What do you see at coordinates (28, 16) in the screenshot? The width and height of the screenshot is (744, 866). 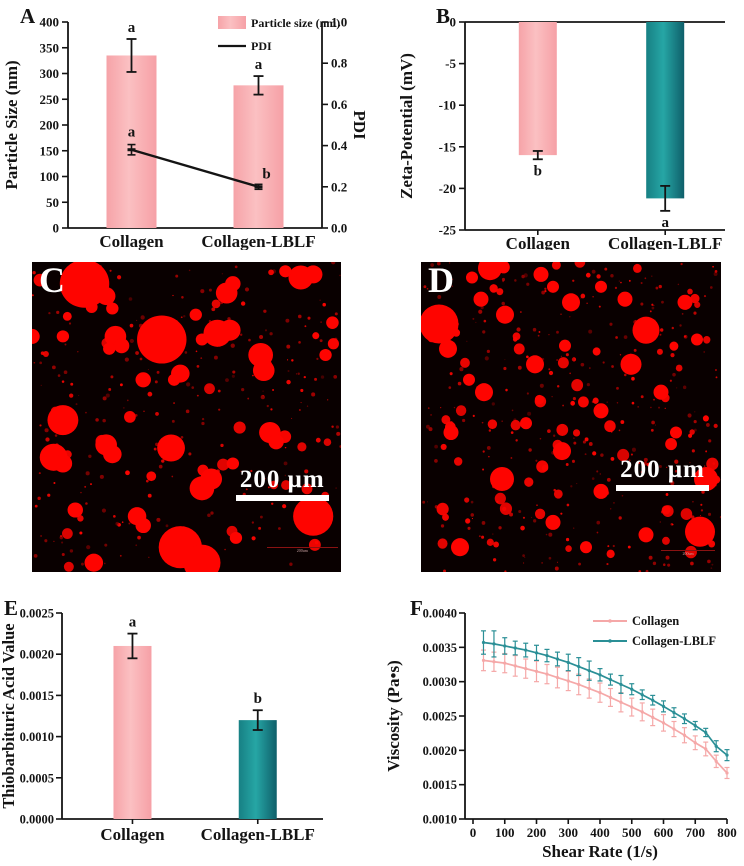 I see `panel-a-label: A` at bounding box center [28, 16].